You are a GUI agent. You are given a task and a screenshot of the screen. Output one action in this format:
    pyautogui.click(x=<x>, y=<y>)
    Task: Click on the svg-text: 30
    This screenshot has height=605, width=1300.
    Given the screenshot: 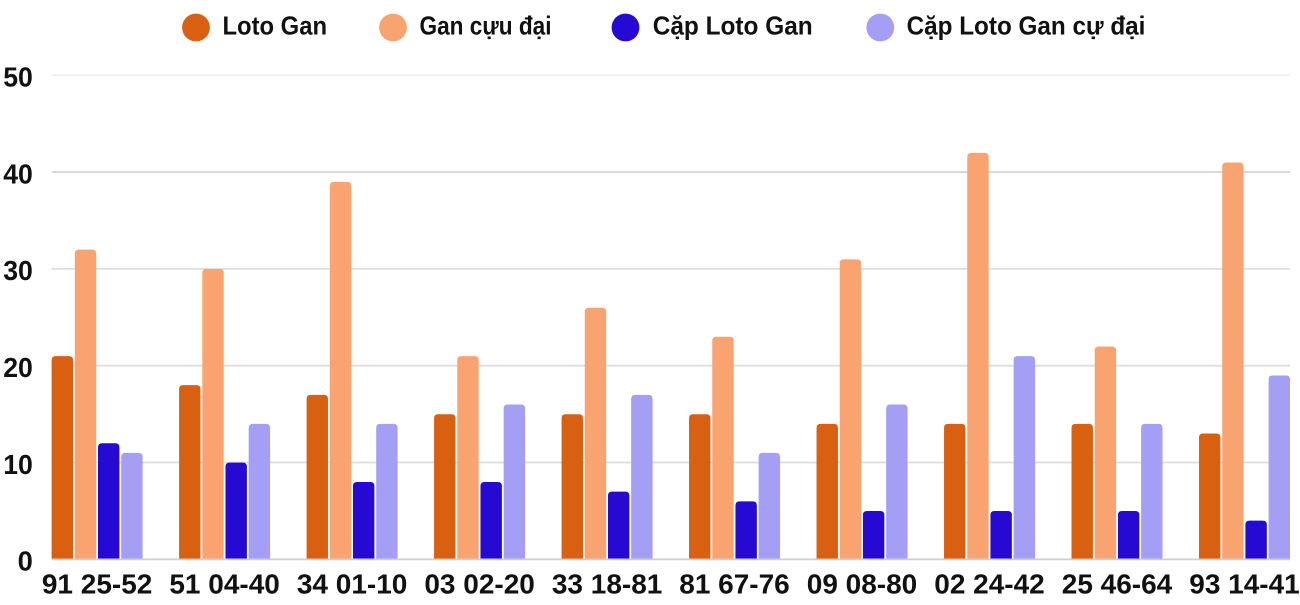 What is the action you would take?
    pyautogui.click(x=18, y=270)
    